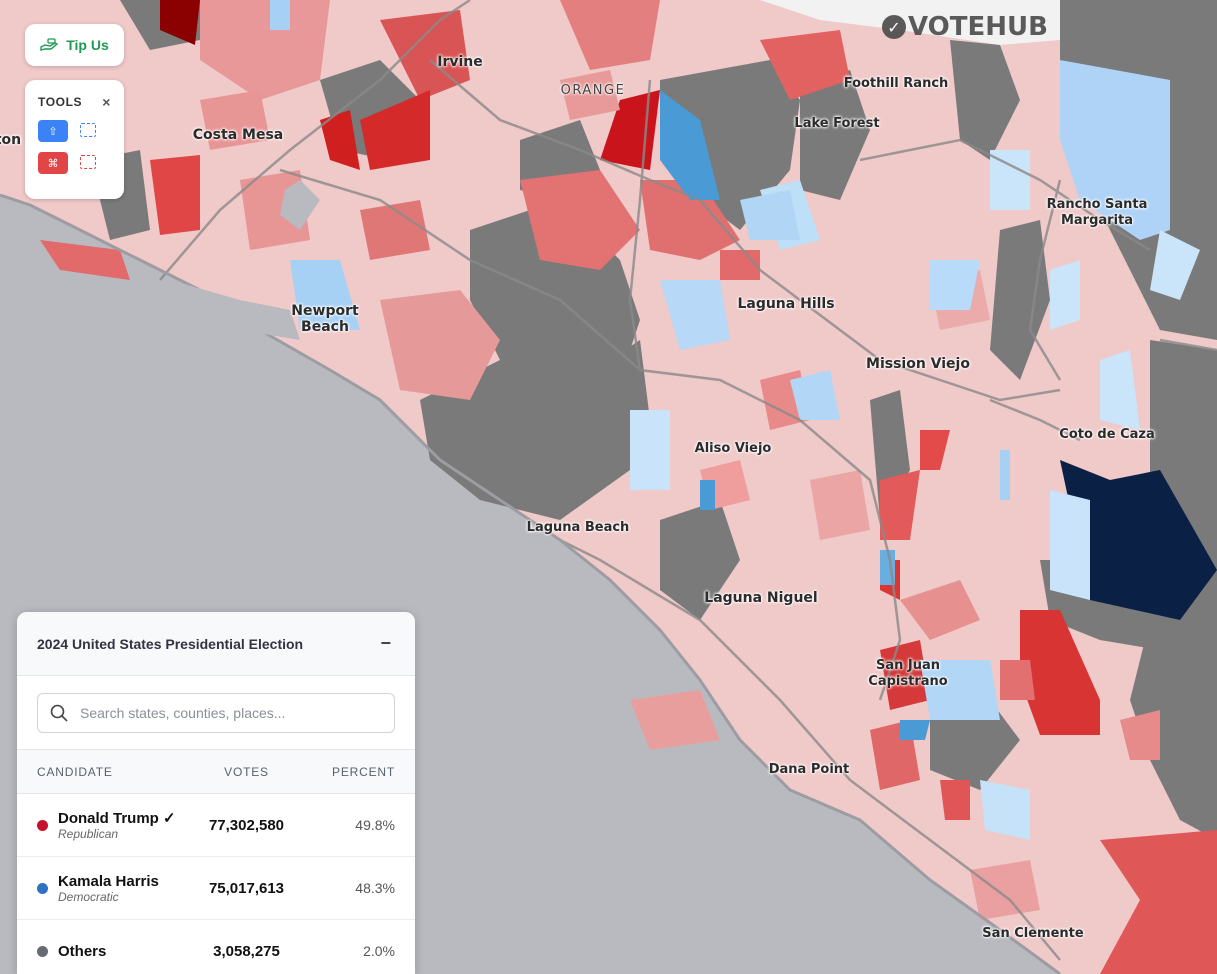 The width and height of the screenshot is (1217, 974). What do you see at coordinates (75, 771) in the screenshot?
I see `col-candidate: CANDIDATE` at bounding box center [75, 771].